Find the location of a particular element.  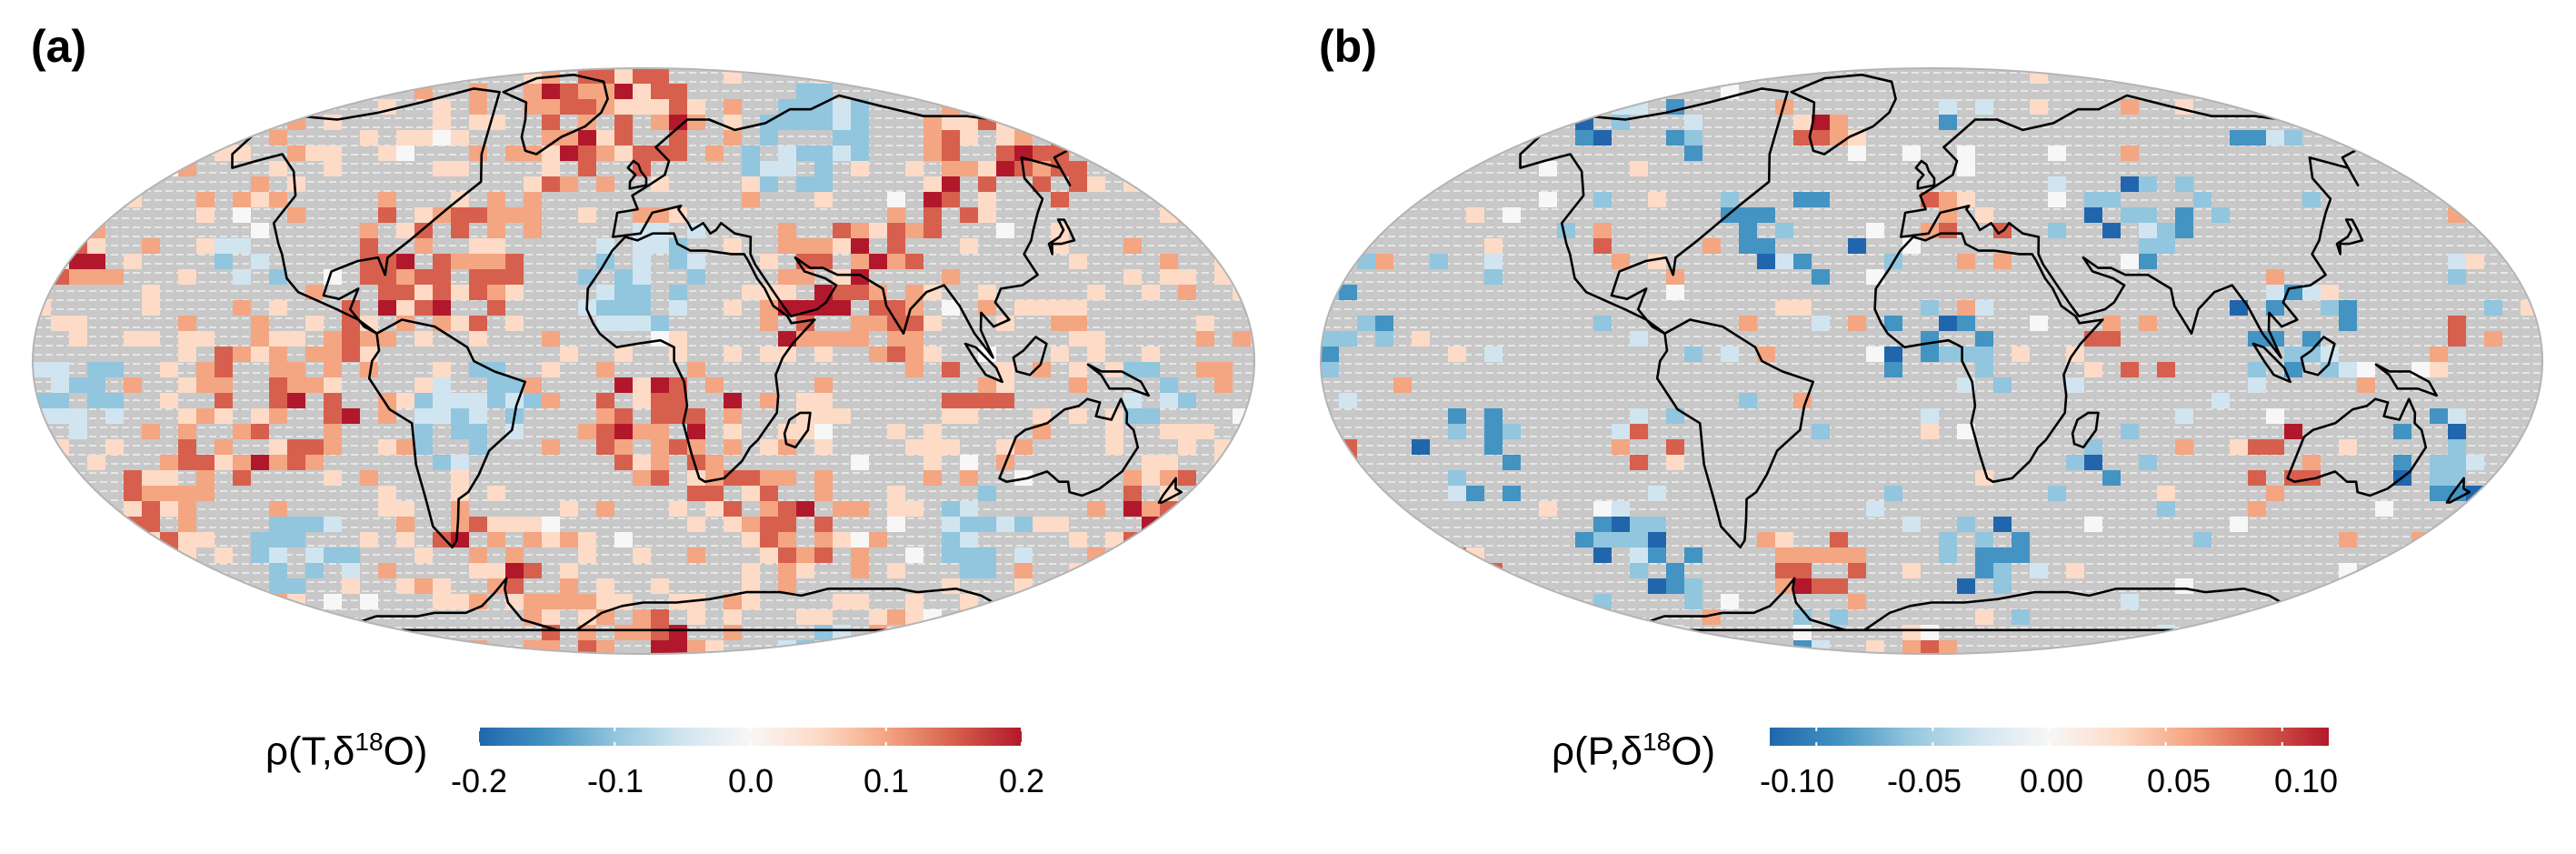

colorbar-title-b: ρ(P,δ18O) is located at coordinates (1634, 751).